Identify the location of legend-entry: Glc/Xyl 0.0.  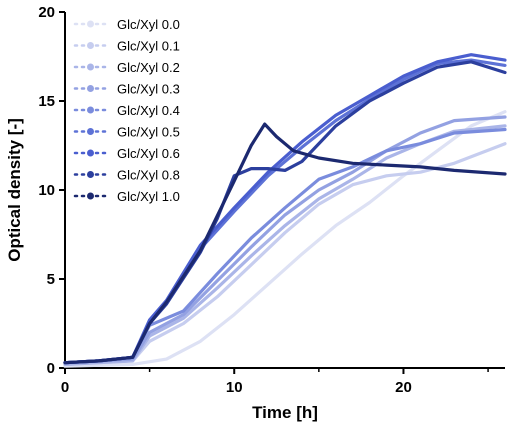
(126, 24).